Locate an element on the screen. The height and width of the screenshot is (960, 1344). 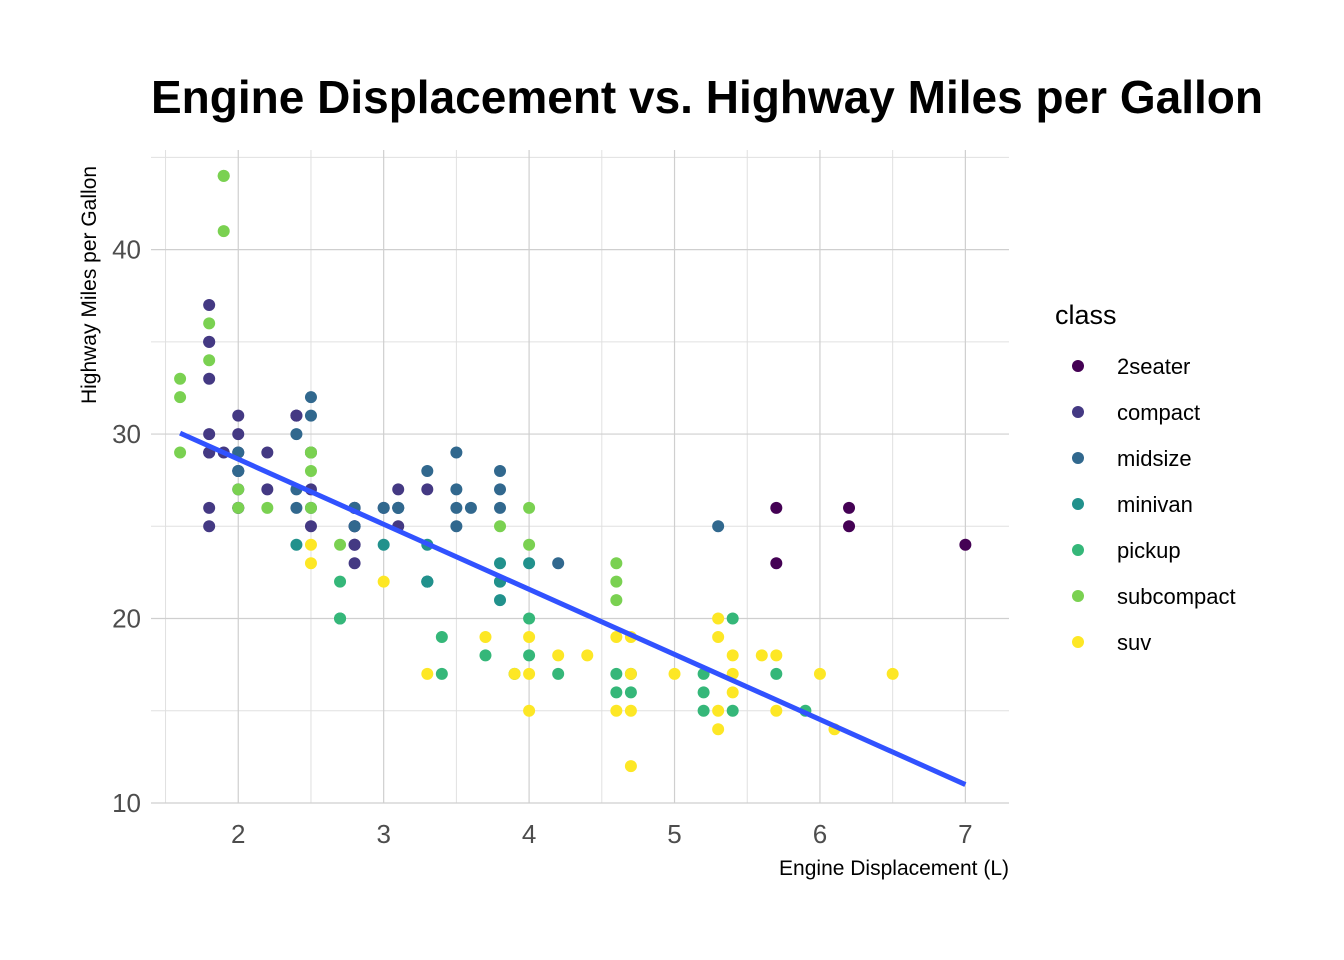
legend-key-suv is located at coordinates (1078, 642).